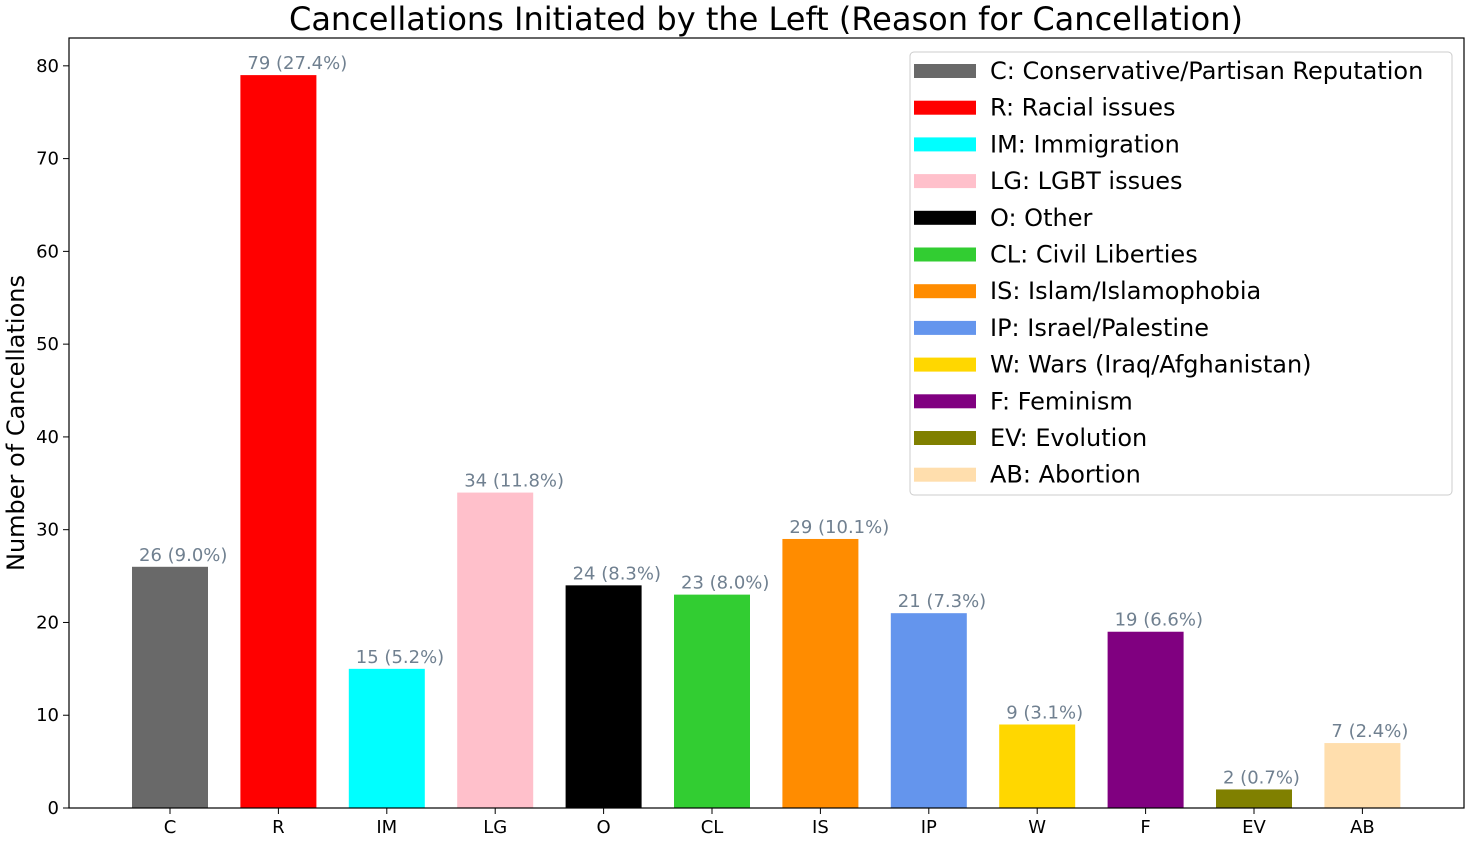 The height and width of the screenshot is (843, 1478). I want to click on x-tick-label-o: O, so click(604, 827).